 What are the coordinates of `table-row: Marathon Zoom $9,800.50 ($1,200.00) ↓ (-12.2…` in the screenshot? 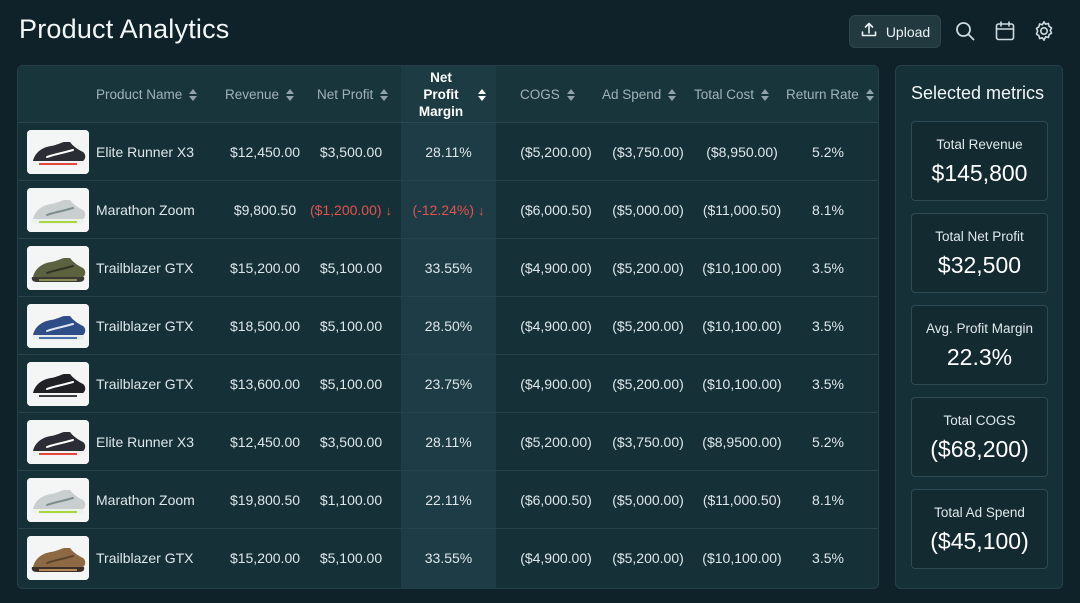 It's located at (448, 210).